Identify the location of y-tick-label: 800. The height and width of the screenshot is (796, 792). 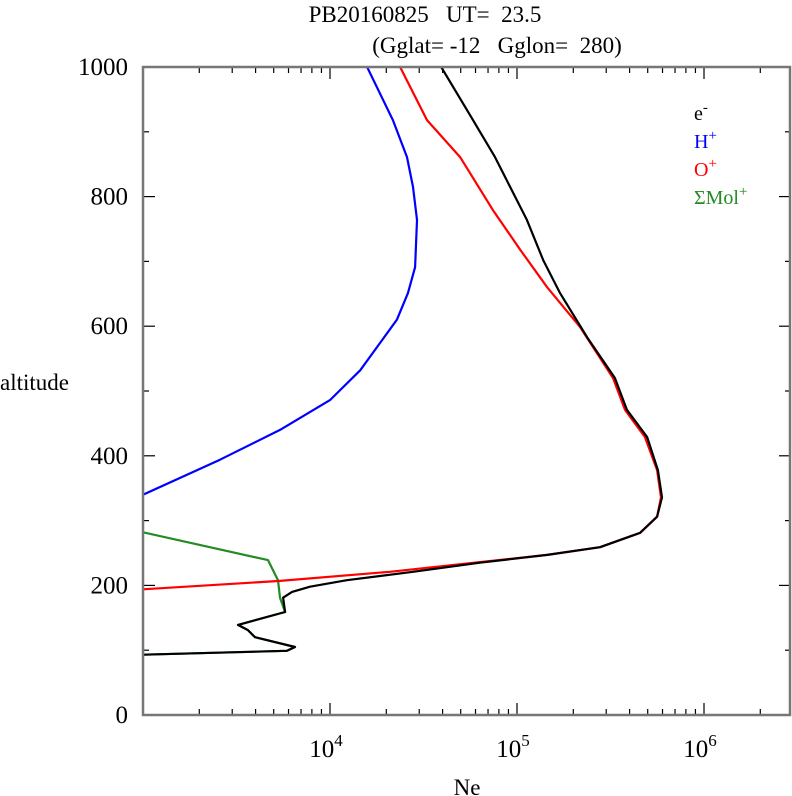
(110, 197).